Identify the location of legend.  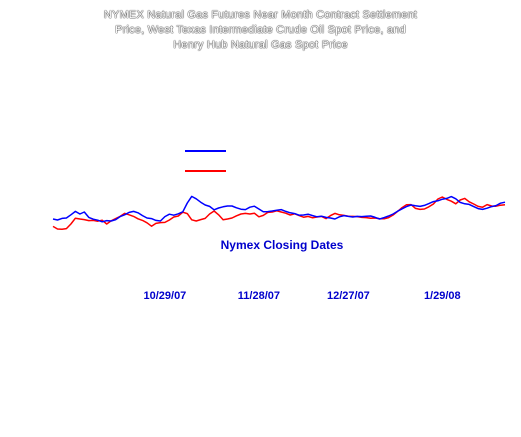
(205, 161).